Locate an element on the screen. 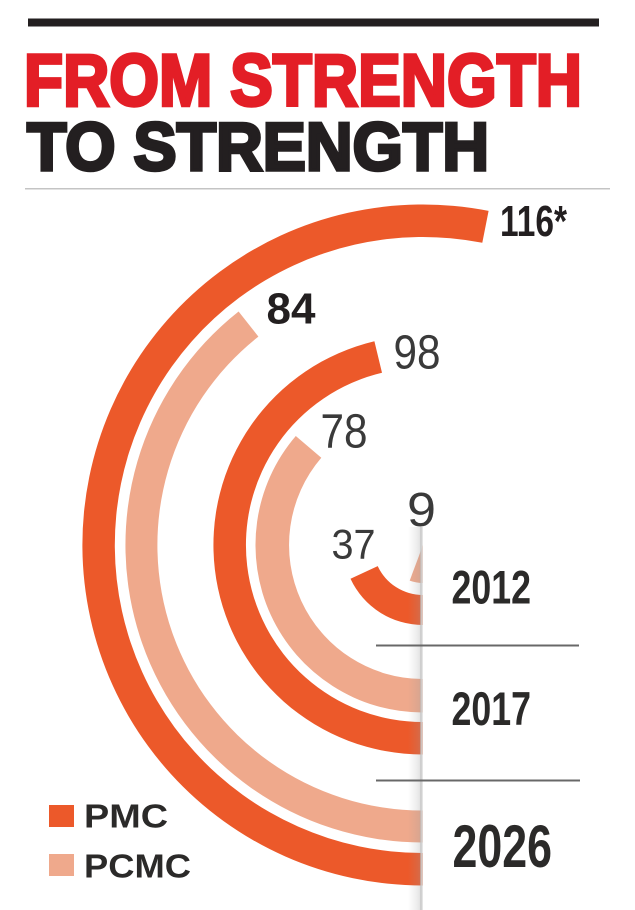  svg-text: 2012 is located at coordinates (492, 587).